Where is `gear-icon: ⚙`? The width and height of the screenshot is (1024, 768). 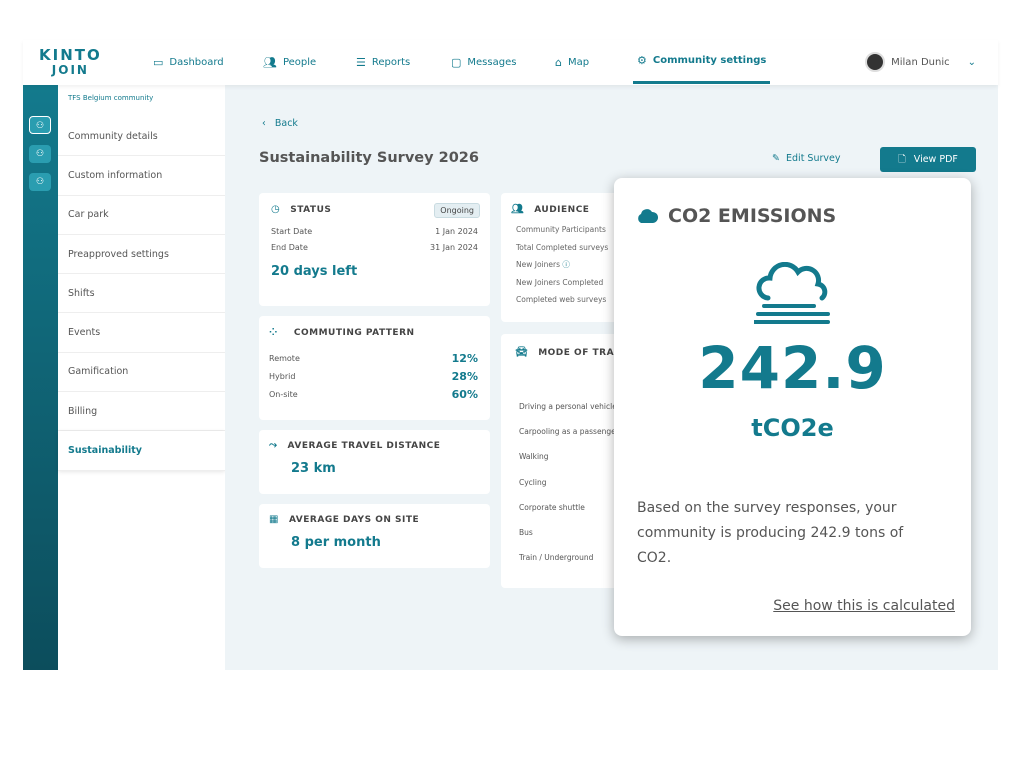
gear-icon: ⚙ is located at coordinates (642, 60).